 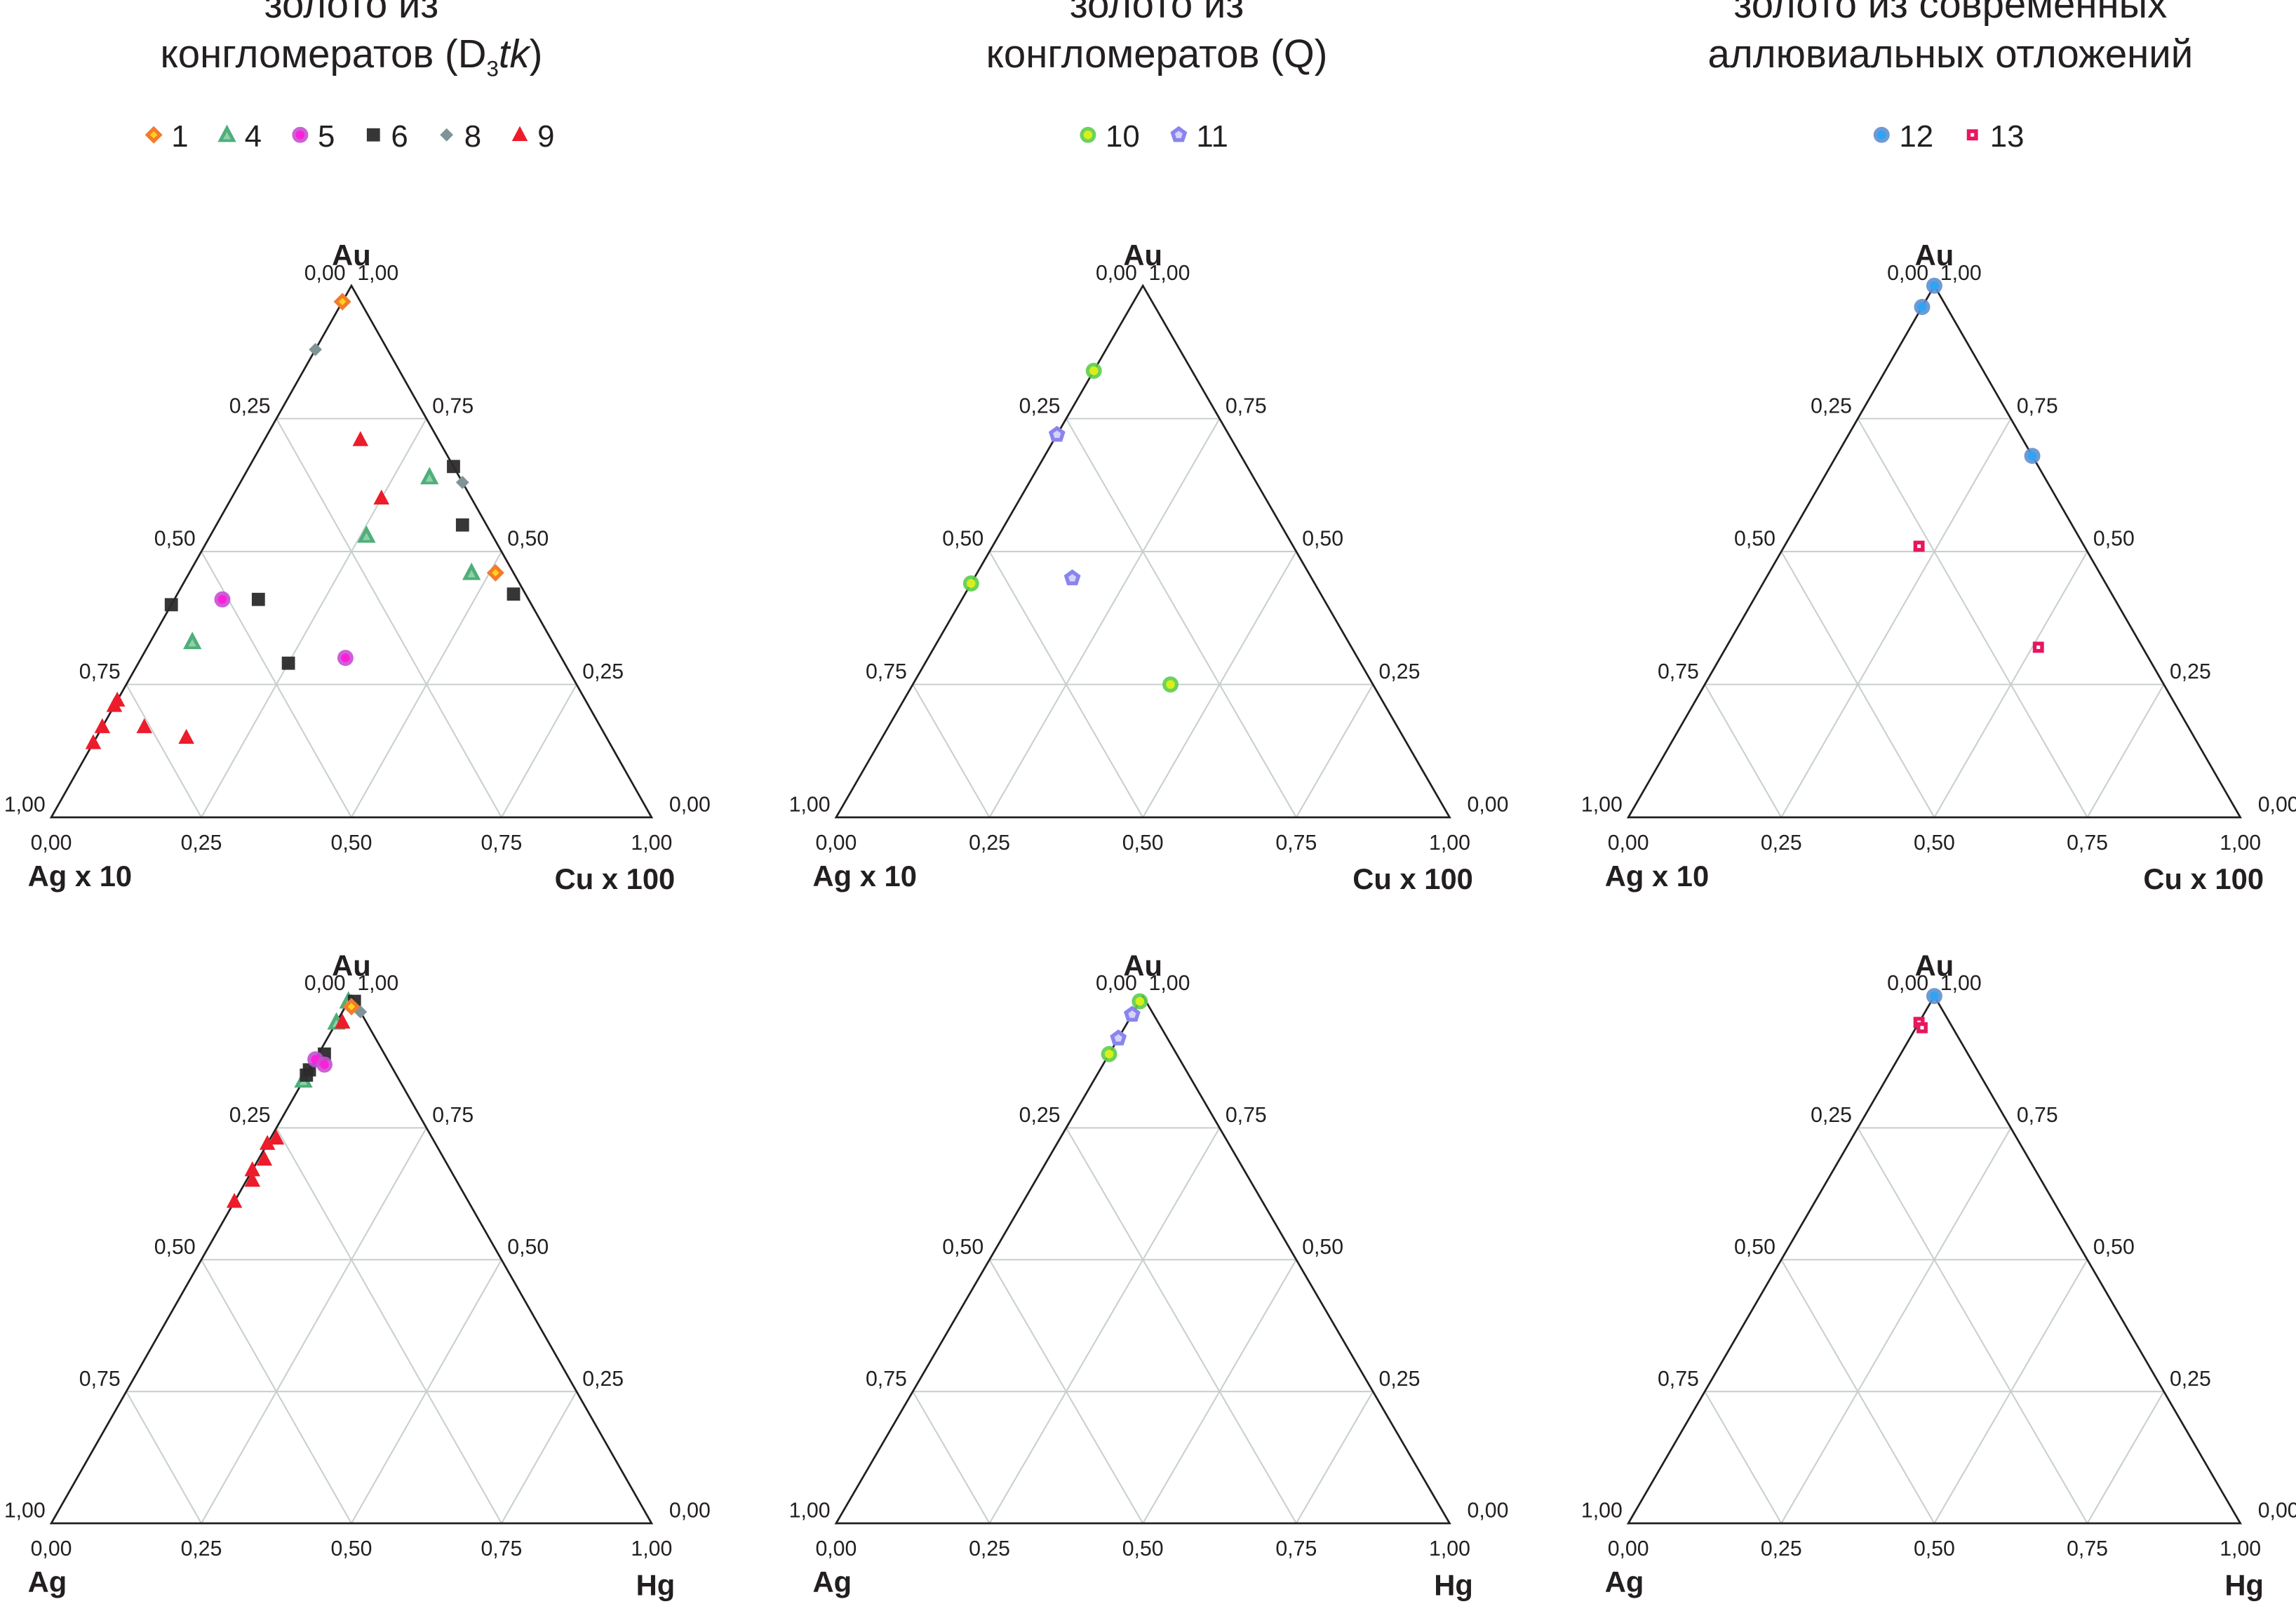 What do you see at coordinates (1110, 136) in the screenshot?
I see `legend-item-10: 10` at bounding box center [1110, 136].